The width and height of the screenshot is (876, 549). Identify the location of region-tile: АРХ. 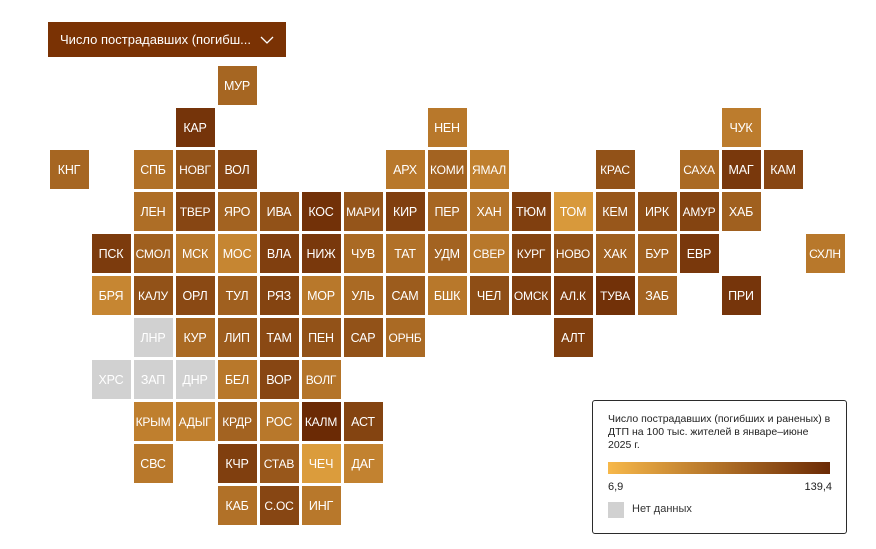
(405, 169).